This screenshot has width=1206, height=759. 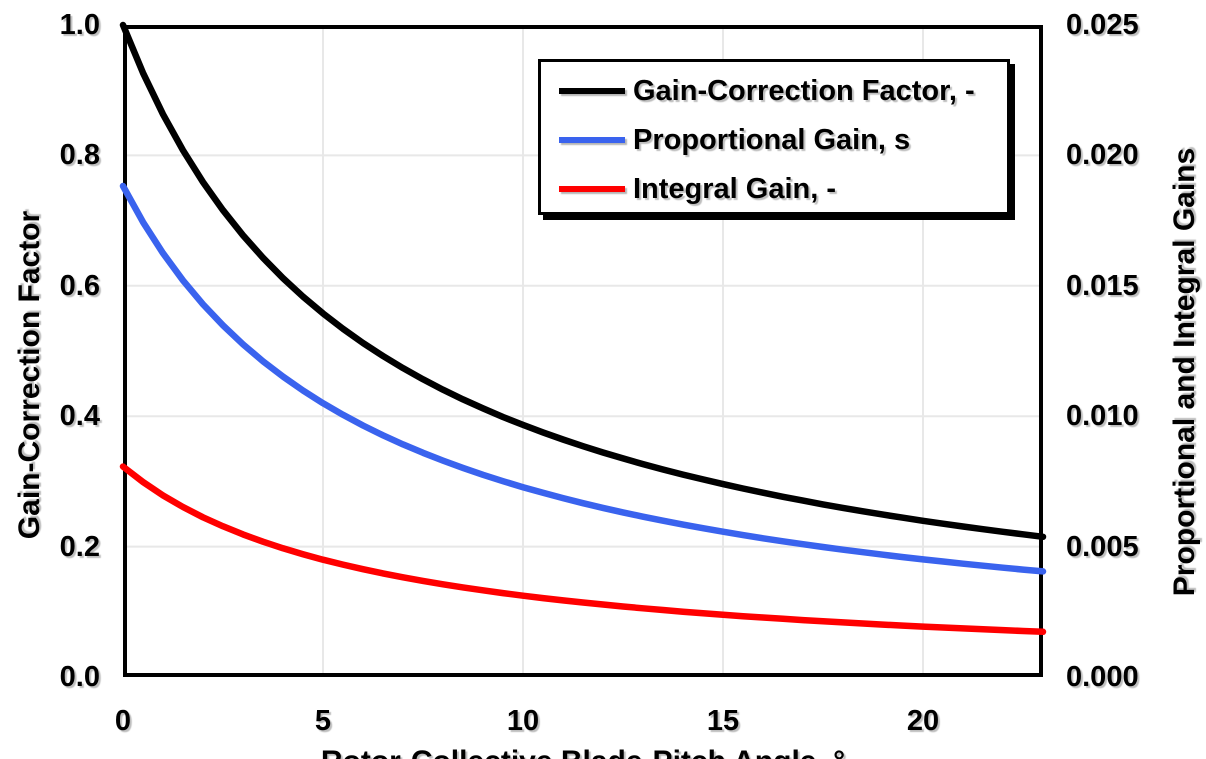 What do you see at coordinates (592, 188) in the screenshot?
I see `legend-line-sample-red` at bounding box center [592, 188].